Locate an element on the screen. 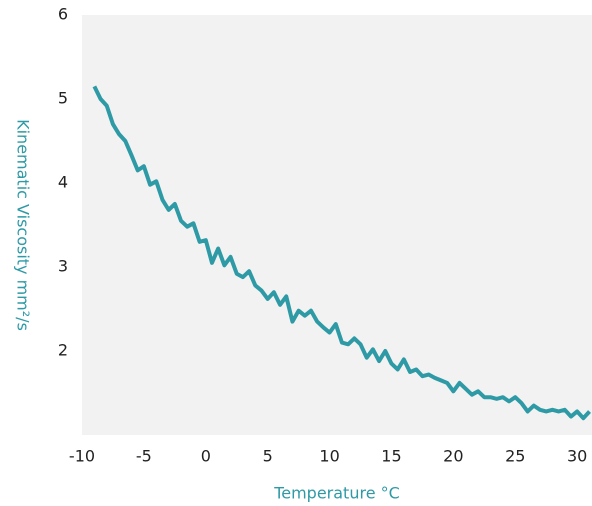  x-tick-label: 25 is located at coordinates (515, 456).